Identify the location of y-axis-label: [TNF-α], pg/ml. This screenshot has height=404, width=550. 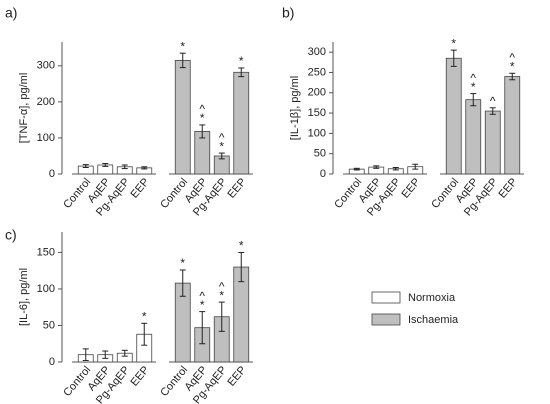
(24, 108).